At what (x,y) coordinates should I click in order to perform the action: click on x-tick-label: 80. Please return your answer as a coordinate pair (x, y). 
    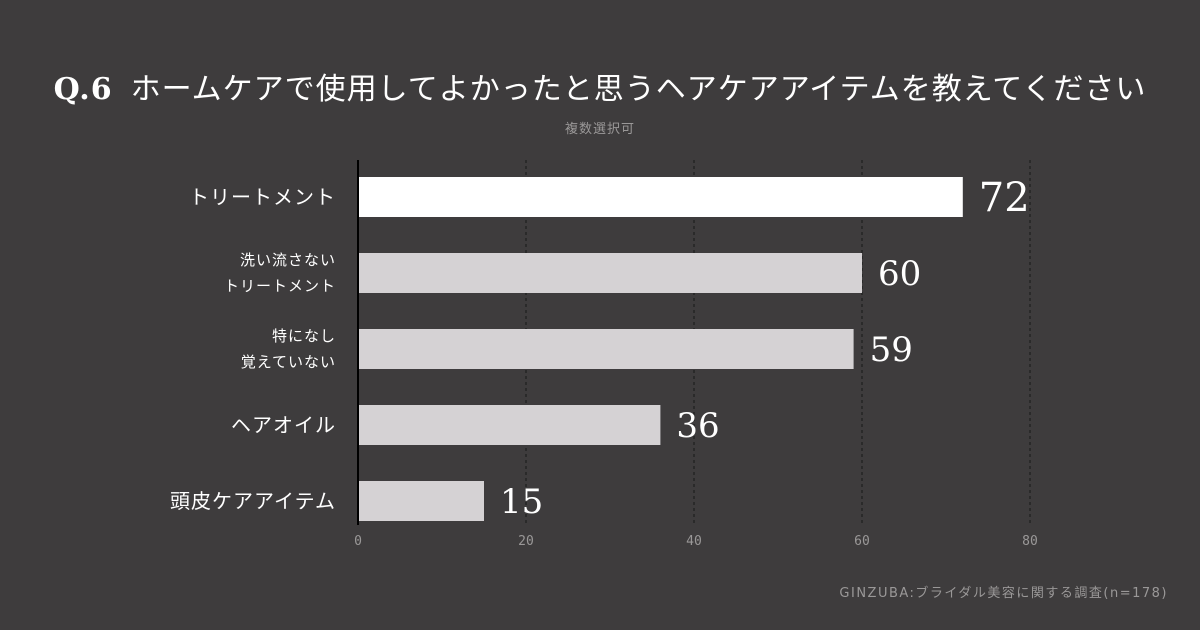
    Looking at the image, I should click on (1030, 541).